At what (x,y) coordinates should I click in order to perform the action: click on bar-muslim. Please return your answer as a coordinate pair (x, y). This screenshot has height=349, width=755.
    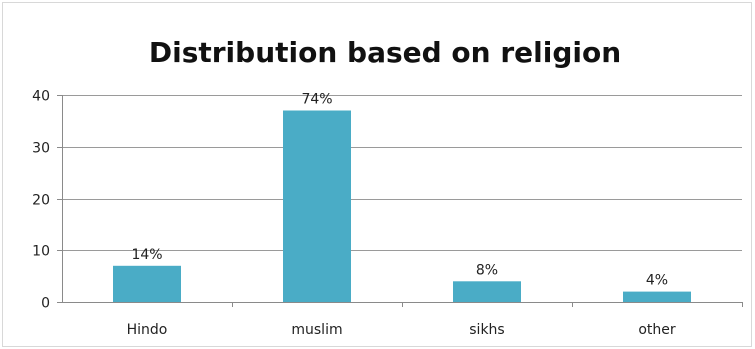
    Looking at the image, I should click on (317, 206).